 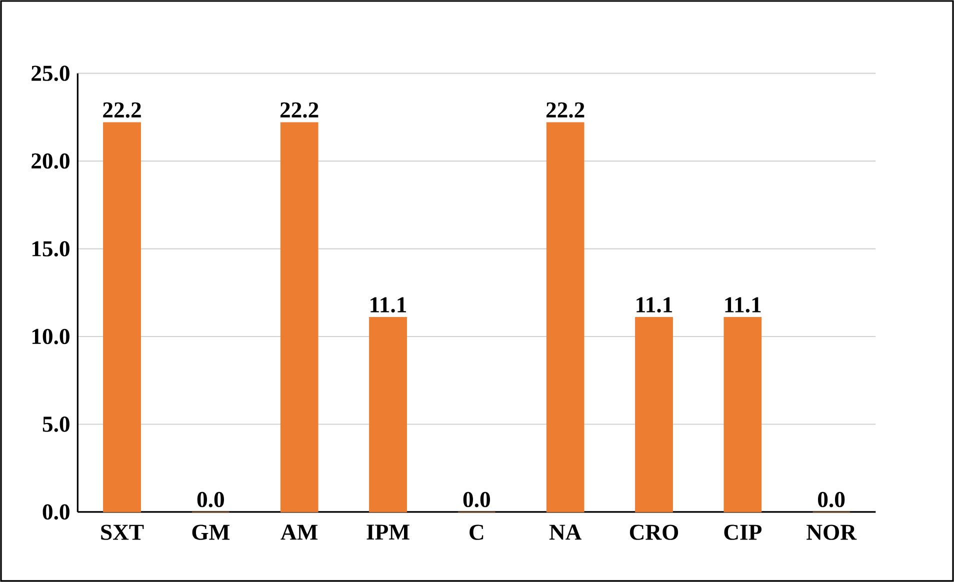 What do you see at coordinates (51, 161) in the screenshot?
I see `y-tick-label: 20.0` at bounding box center [51, 161].